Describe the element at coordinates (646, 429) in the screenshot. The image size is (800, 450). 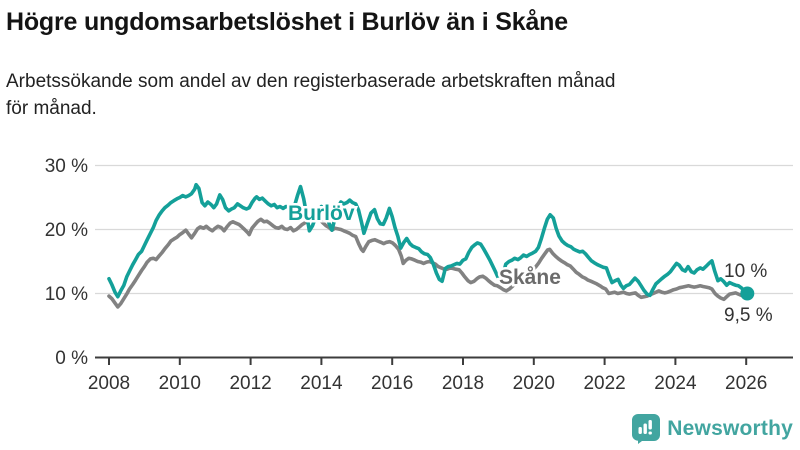
I see `bar-chart-speech-bubble-icon` at that location.